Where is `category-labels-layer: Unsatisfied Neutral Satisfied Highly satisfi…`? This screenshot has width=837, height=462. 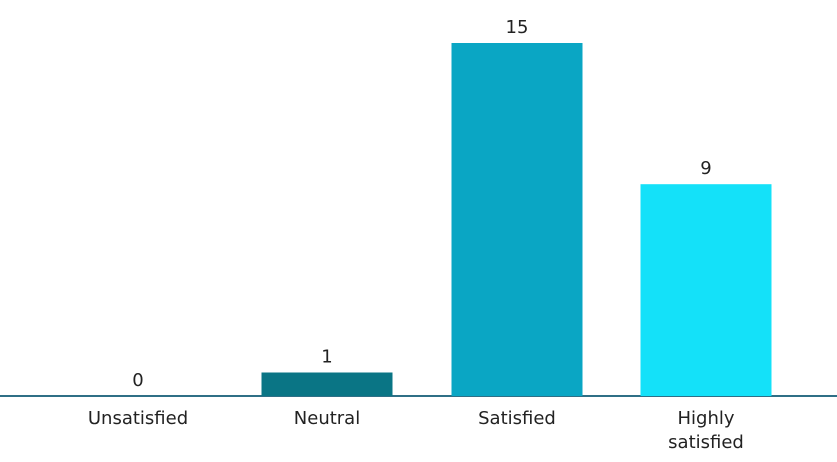
category-labels-layer: Unsatisfied Neutral Satisfied Highly satisfi… is located at coordinates (416, 430).